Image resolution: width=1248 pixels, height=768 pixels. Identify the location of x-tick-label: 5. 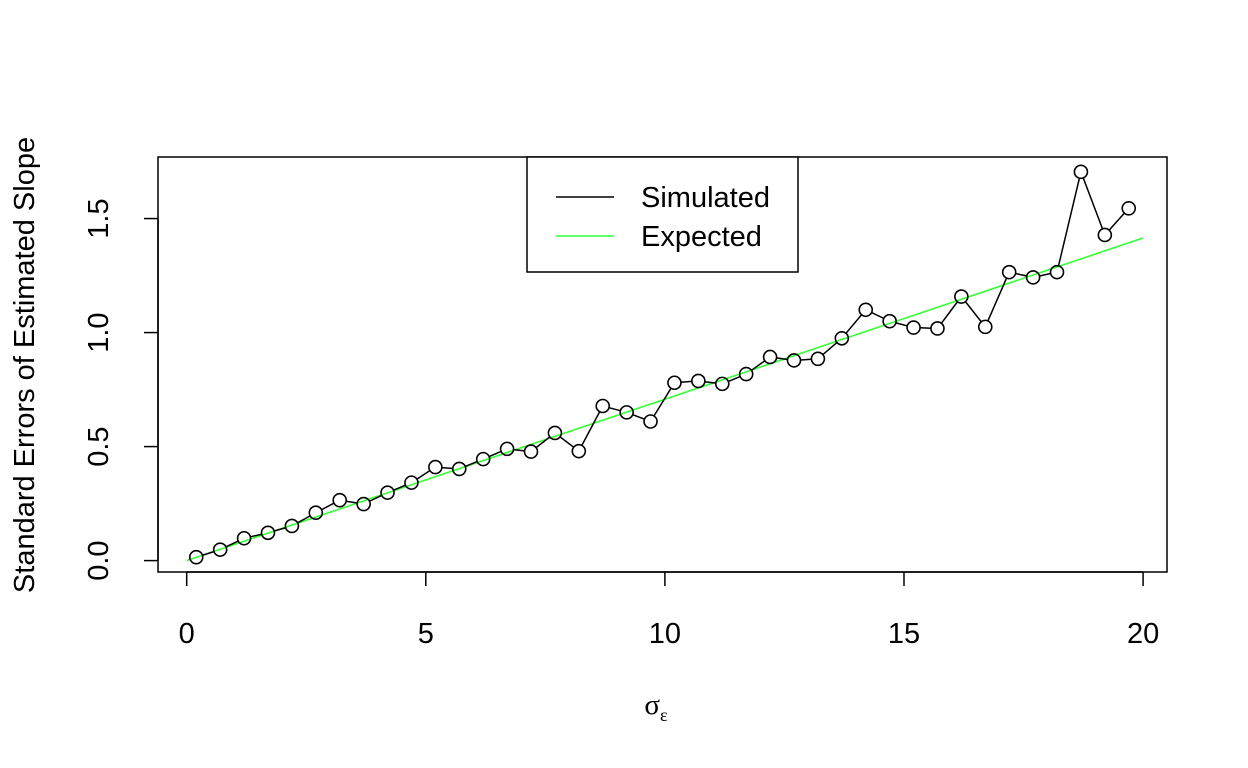
(426, 634).